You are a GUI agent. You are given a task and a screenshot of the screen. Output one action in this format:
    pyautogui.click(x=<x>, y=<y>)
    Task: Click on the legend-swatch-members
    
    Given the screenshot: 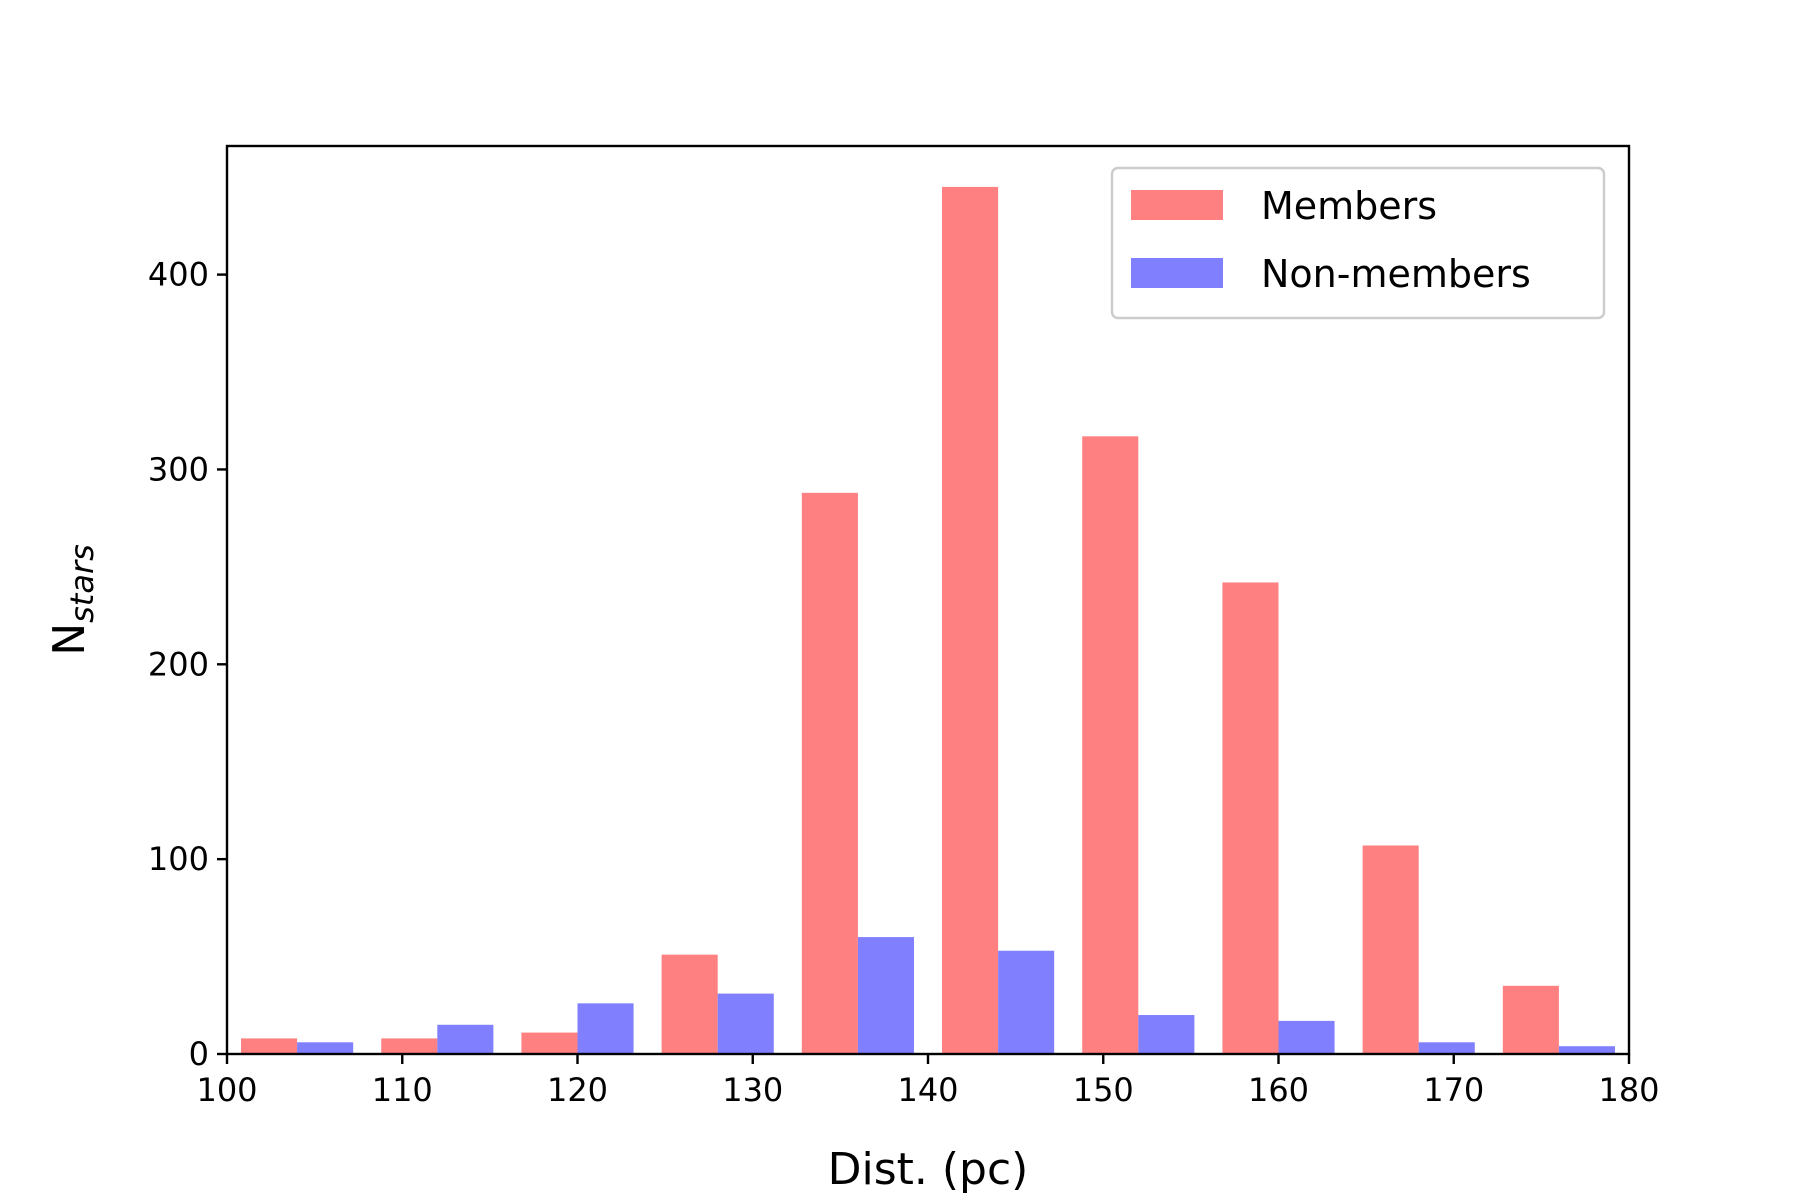 What is the action you would take?
    pyautogui.click(x=1177, y=205)
    